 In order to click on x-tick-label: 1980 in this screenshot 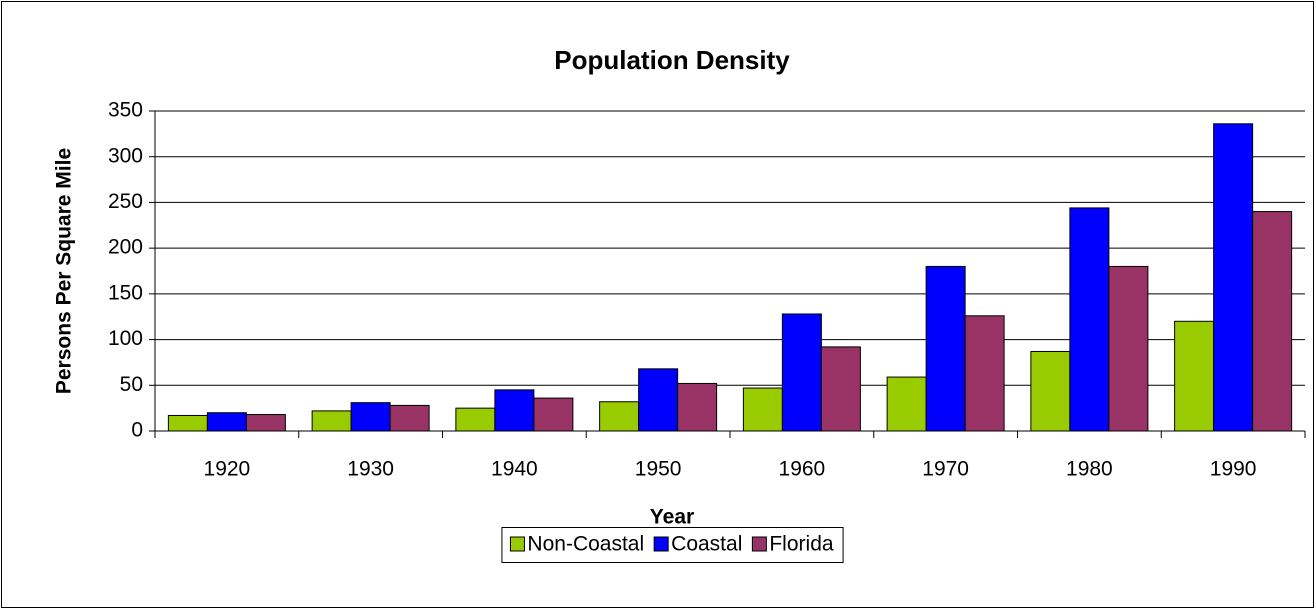, I will do `click(1089, 469)`.